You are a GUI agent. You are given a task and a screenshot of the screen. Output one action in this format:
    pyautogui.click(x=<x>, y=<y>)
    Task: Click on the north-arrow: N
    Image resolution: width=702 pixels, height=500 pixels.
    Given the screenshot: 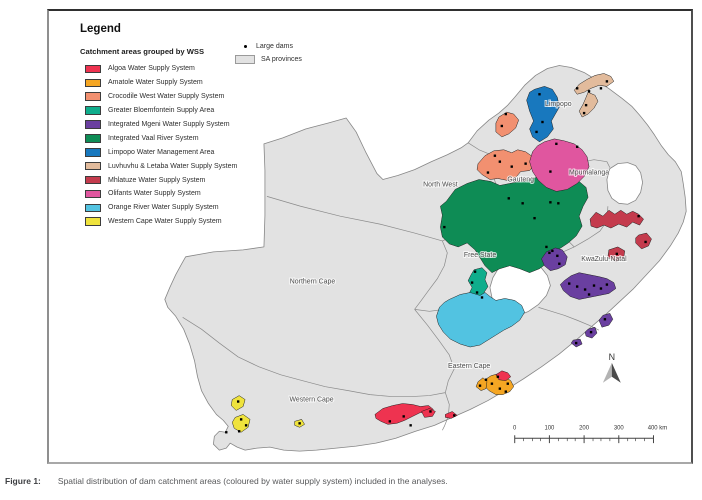 What is the action you would take?
    pyautogui.click(x=611, y=367)
    